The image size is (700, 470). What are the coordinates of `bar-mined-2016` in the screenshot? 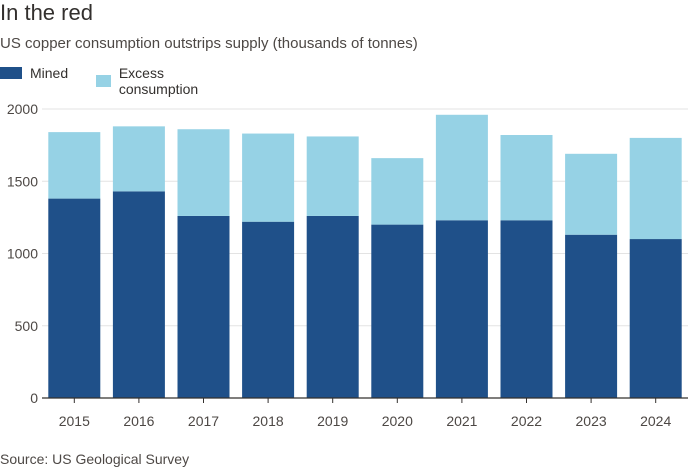 It's located at (138, 294).